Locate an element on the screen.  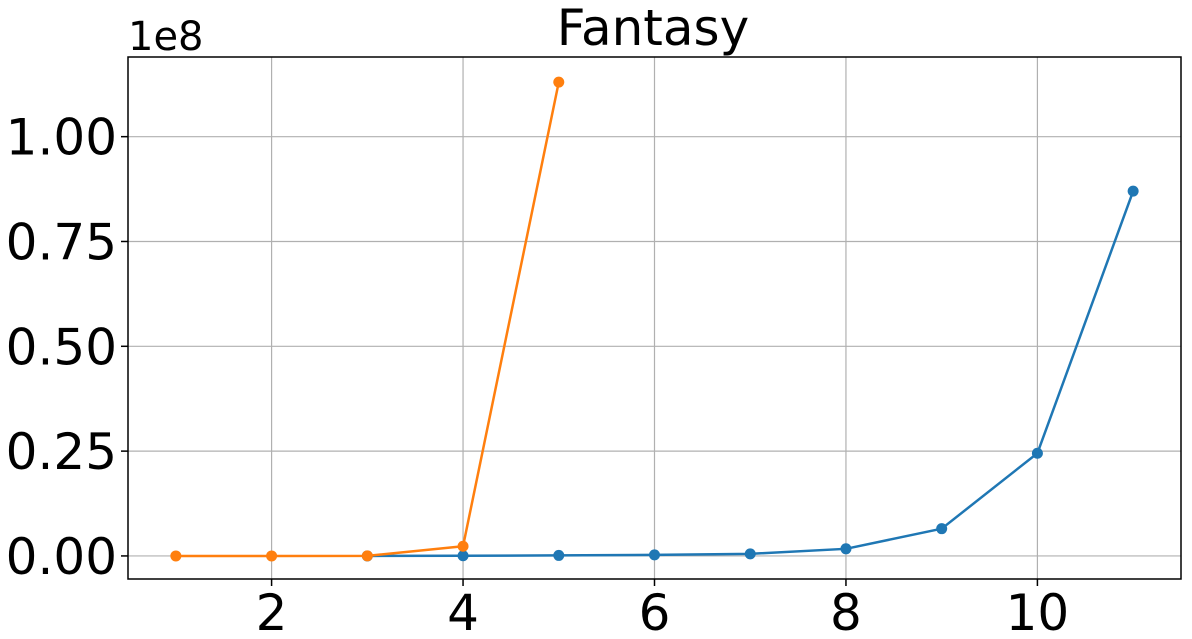
y-tick-label: 0.00 is located at coordinates (61, 557).